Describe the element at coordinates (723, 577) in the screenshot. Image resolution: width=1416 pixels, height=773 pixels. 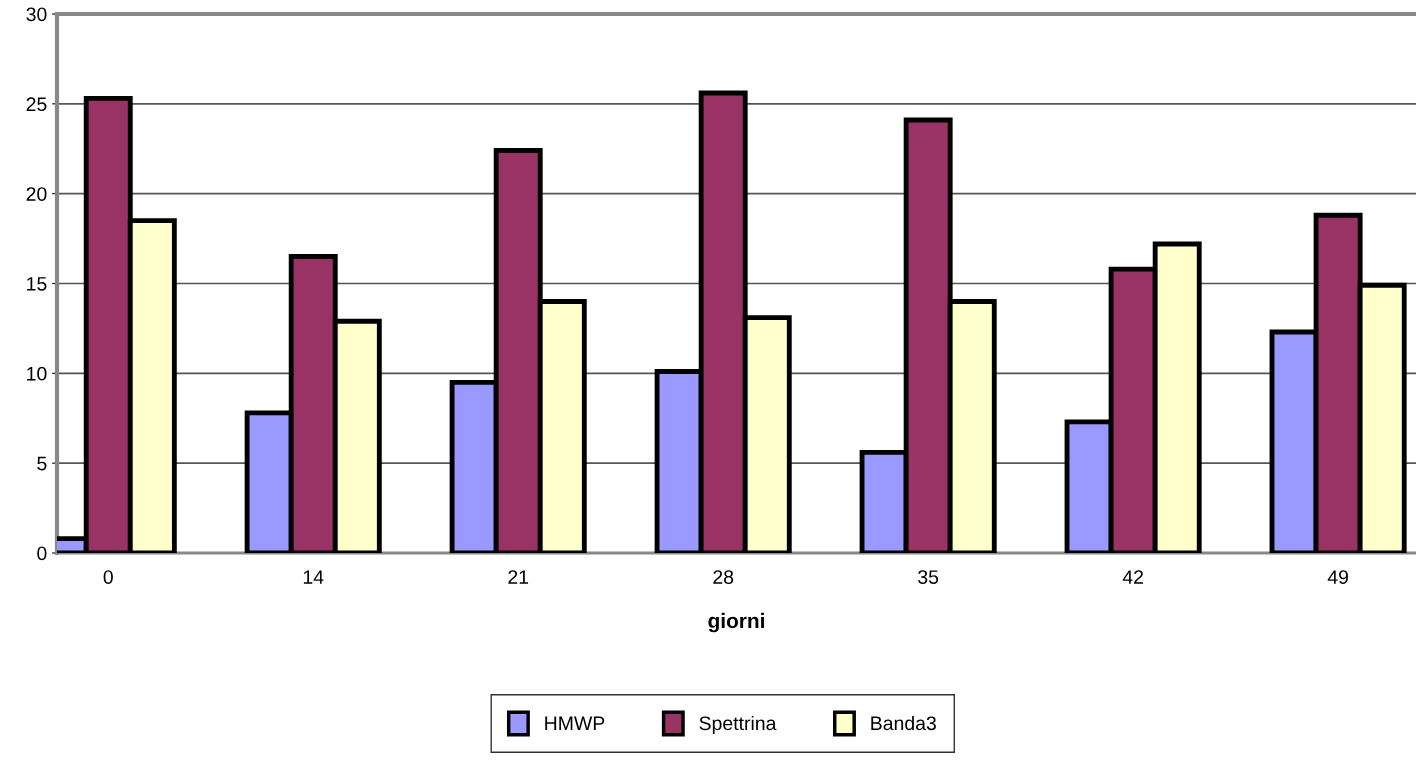
I see `x-tick-label: 28` at that location.